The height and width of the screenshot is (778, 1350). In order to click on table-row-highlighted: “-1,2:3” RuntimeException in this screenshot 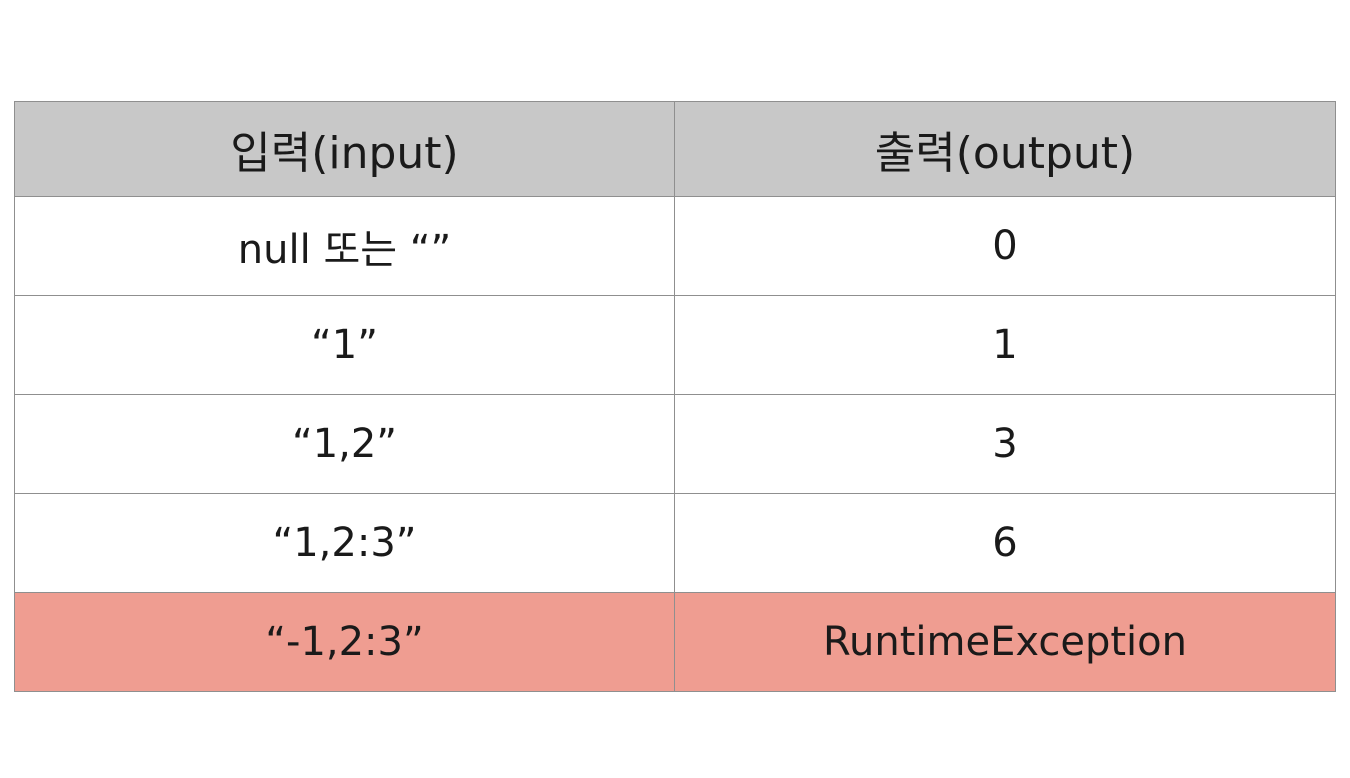, I will do `click(675, 642)`.